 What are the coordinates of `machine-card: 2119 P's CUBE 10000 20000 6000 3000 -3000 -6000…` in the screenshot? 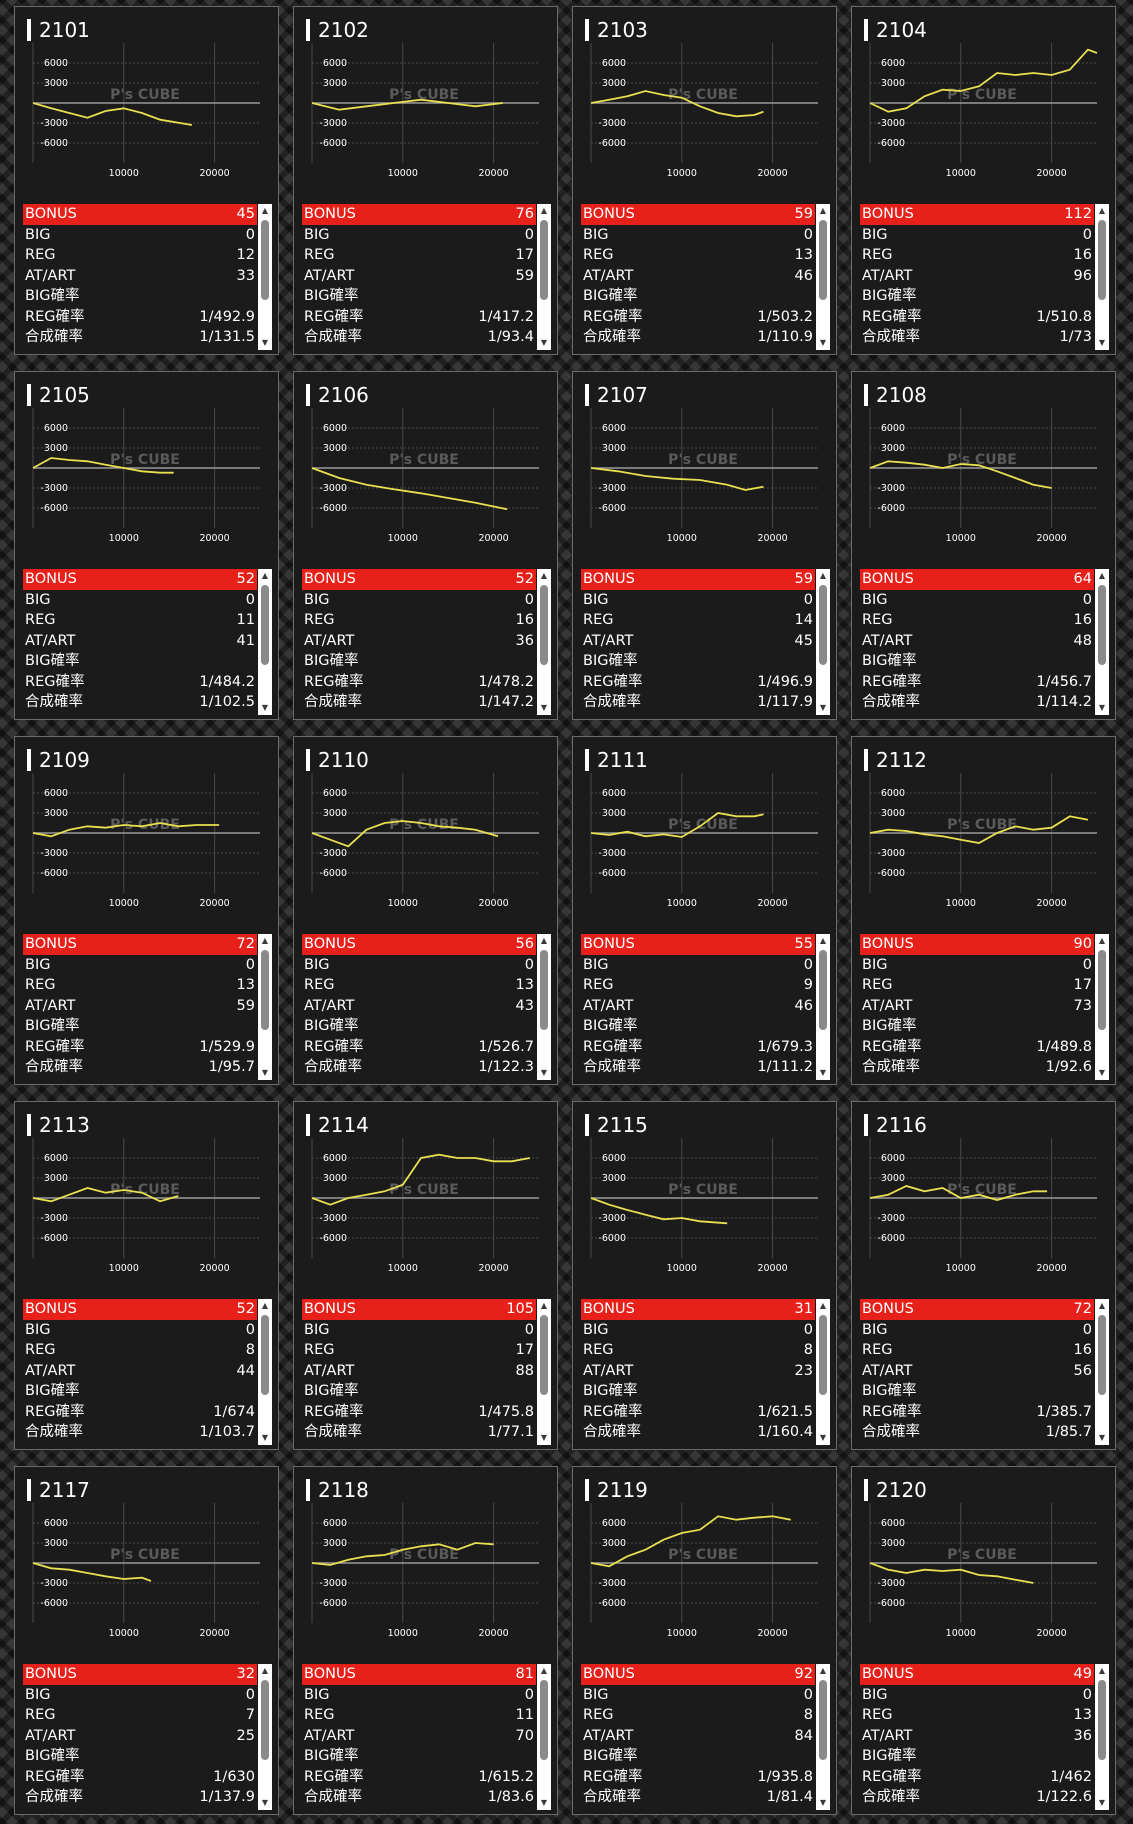 It's located at (704, 1640).